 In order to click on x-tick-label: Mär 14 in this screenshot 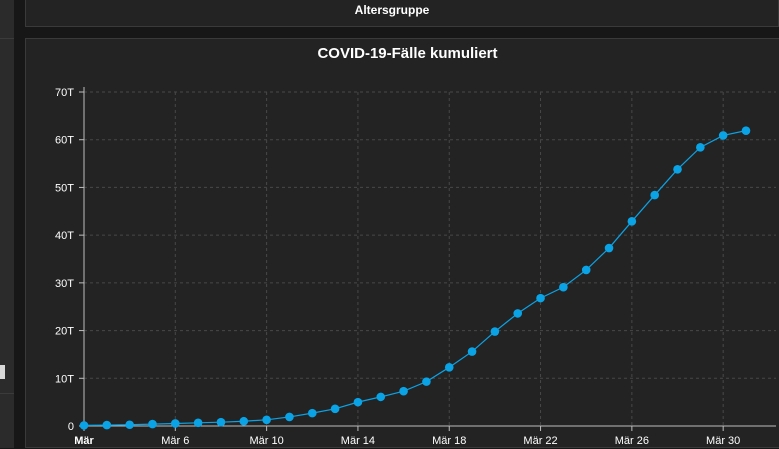, I will do `click(358, 441)`.